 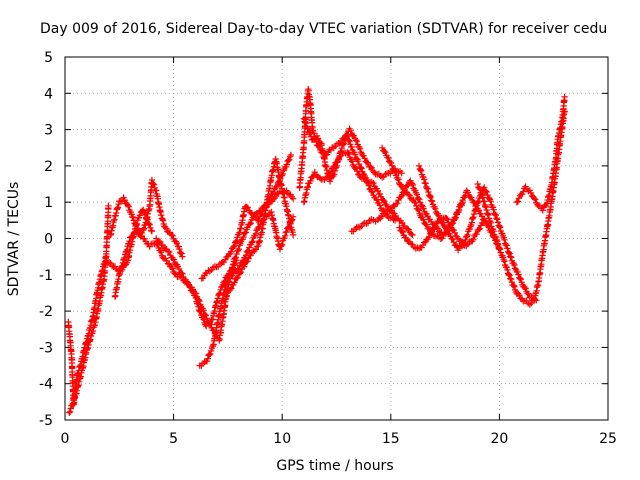 I want to click on y-axis-label: SDTVAR / TECUs, so click(x=14, y=239).